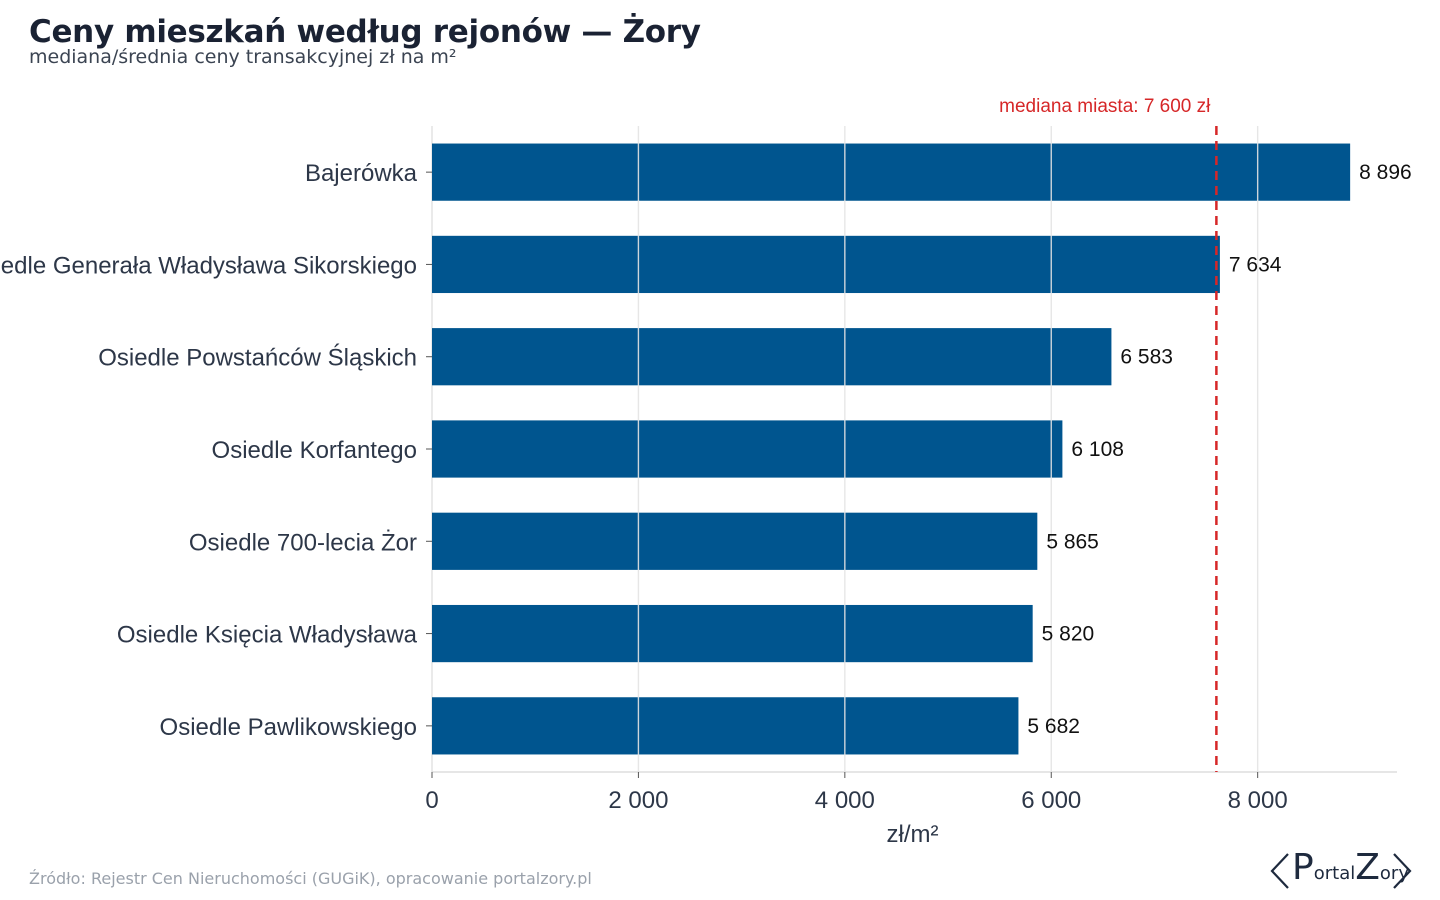 Image resolution: width=1440 pixels, height=900 pixels. What do you see at coordinates (314, 450) in the screenshot?
I see `category-label-4: Osiedle Korfantego` at bounding box center [314, 450].